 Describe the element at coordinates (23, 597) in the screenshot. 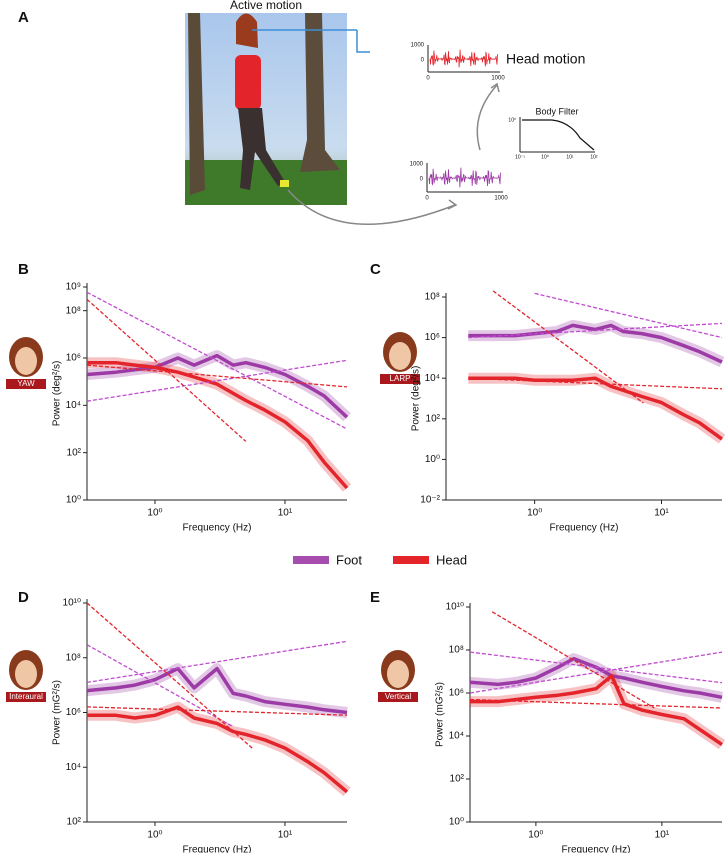

I see `panel-label: D` at that location.